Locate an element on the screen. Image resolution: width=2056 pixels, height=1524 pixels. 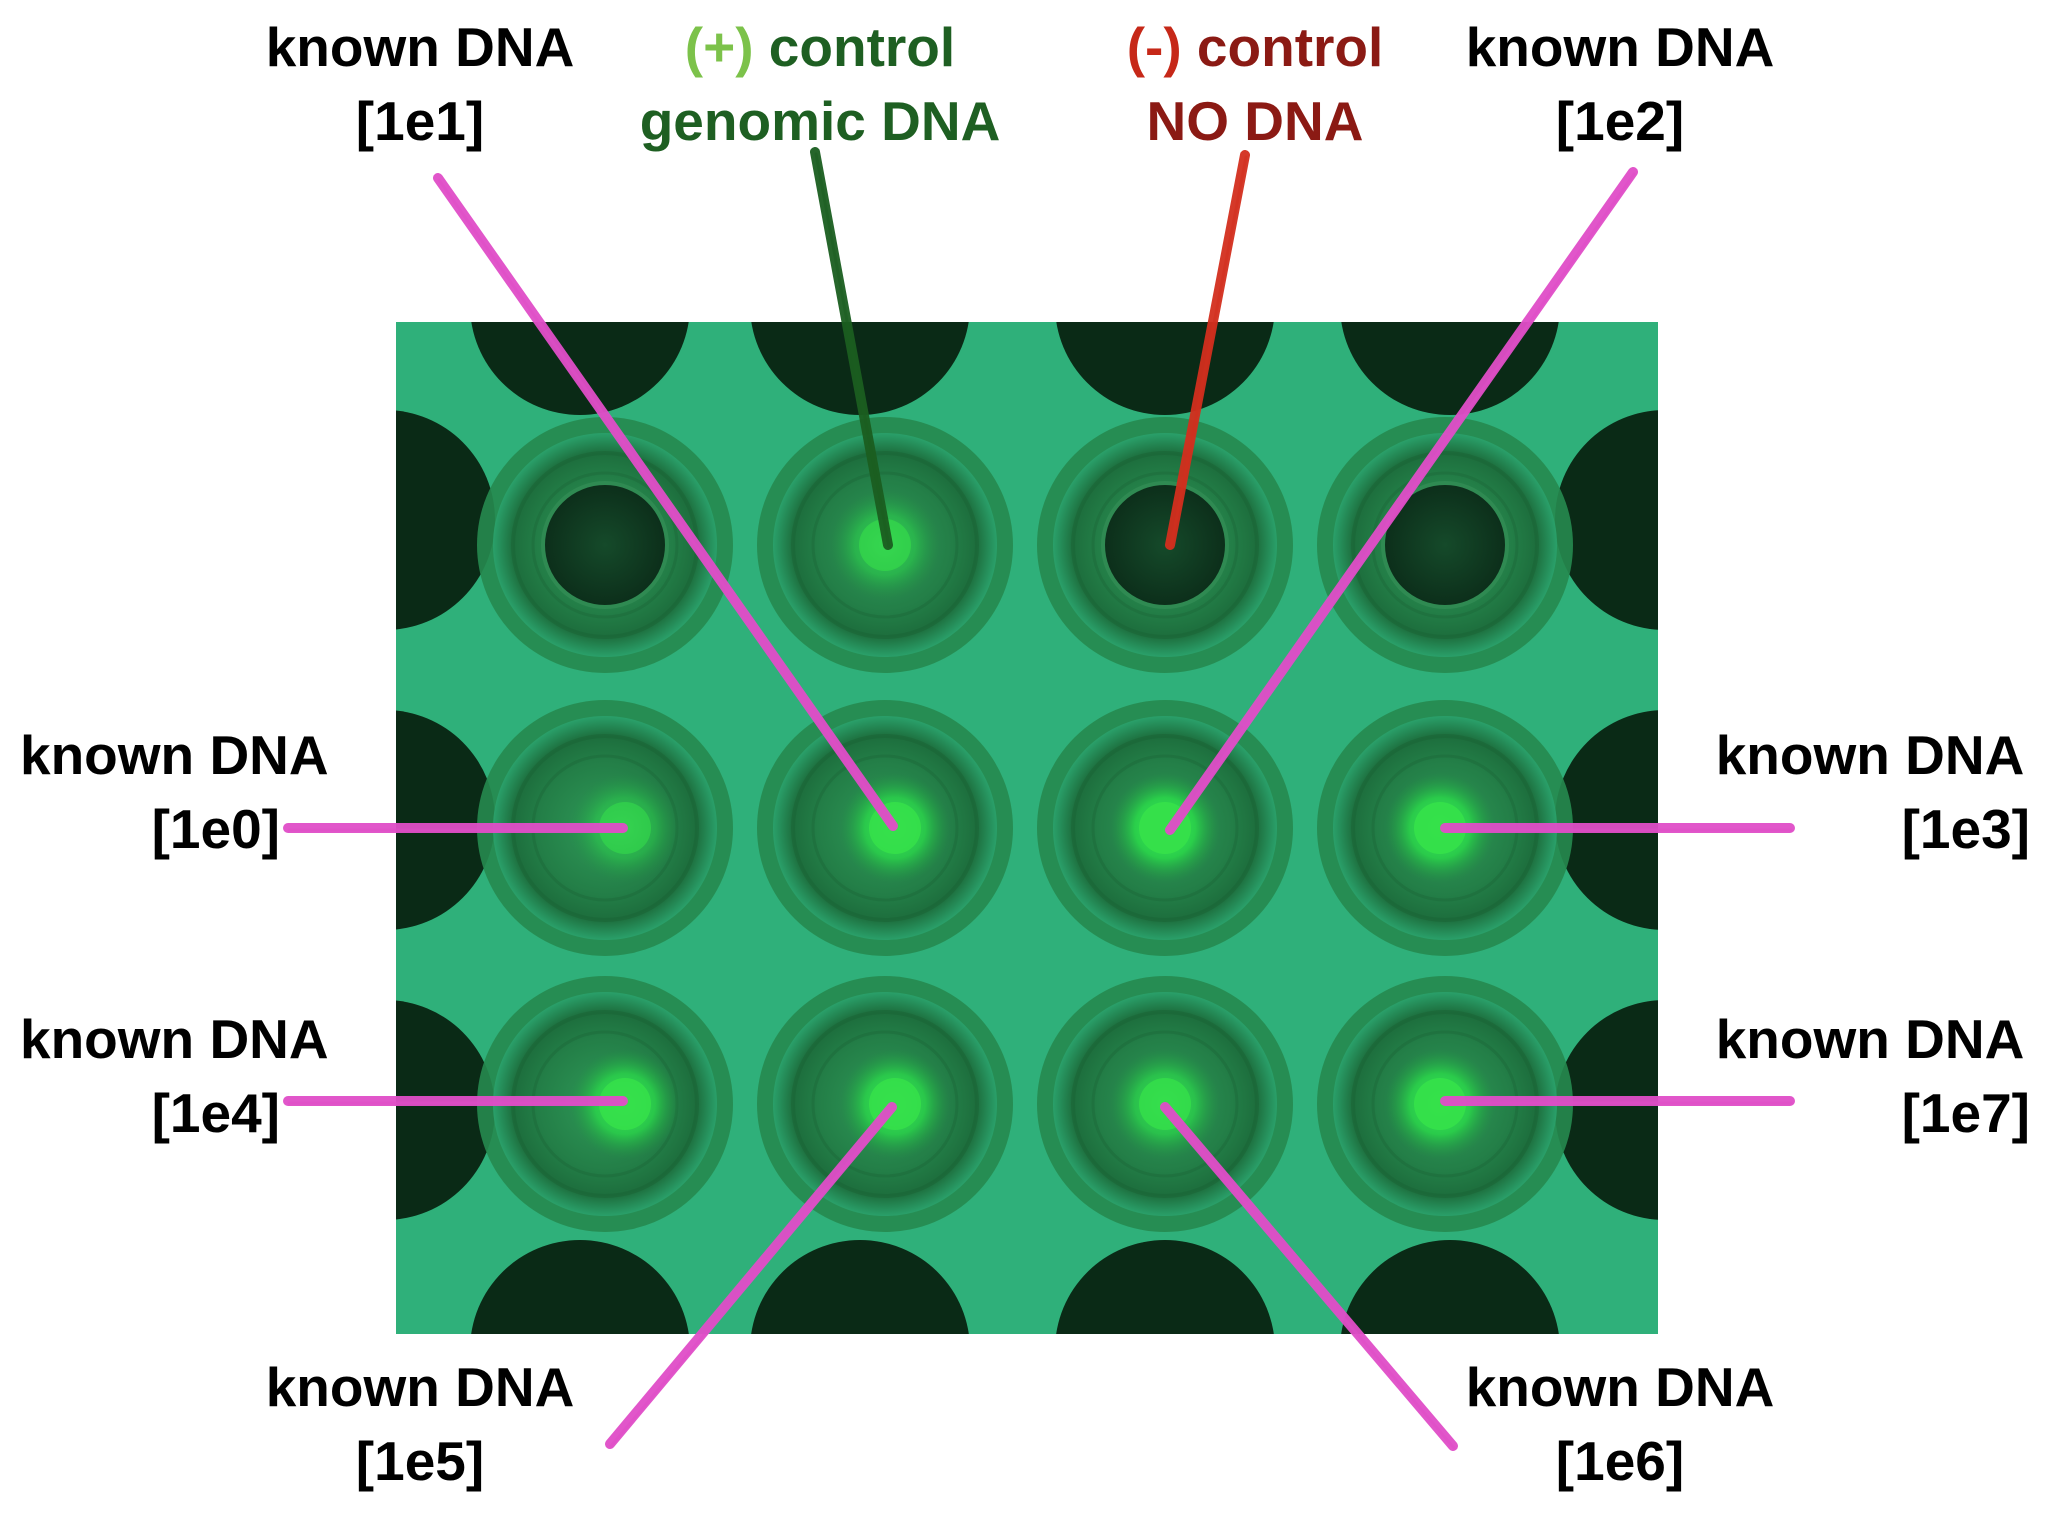
well-1e1b is located at coordinates (885, 828).